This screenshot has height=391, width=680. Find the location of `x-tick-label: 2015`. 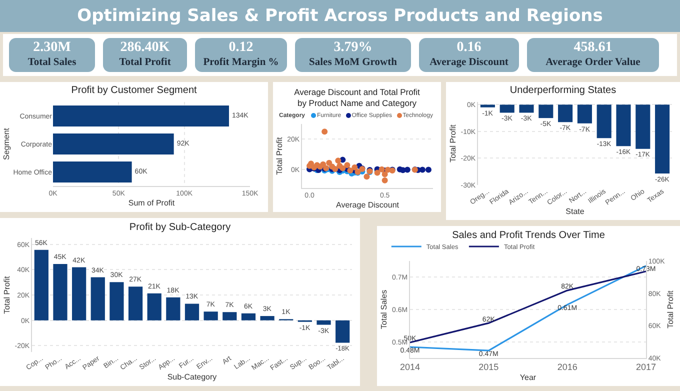

x-tick-label: 2015 is located at coordinates (488, 367).